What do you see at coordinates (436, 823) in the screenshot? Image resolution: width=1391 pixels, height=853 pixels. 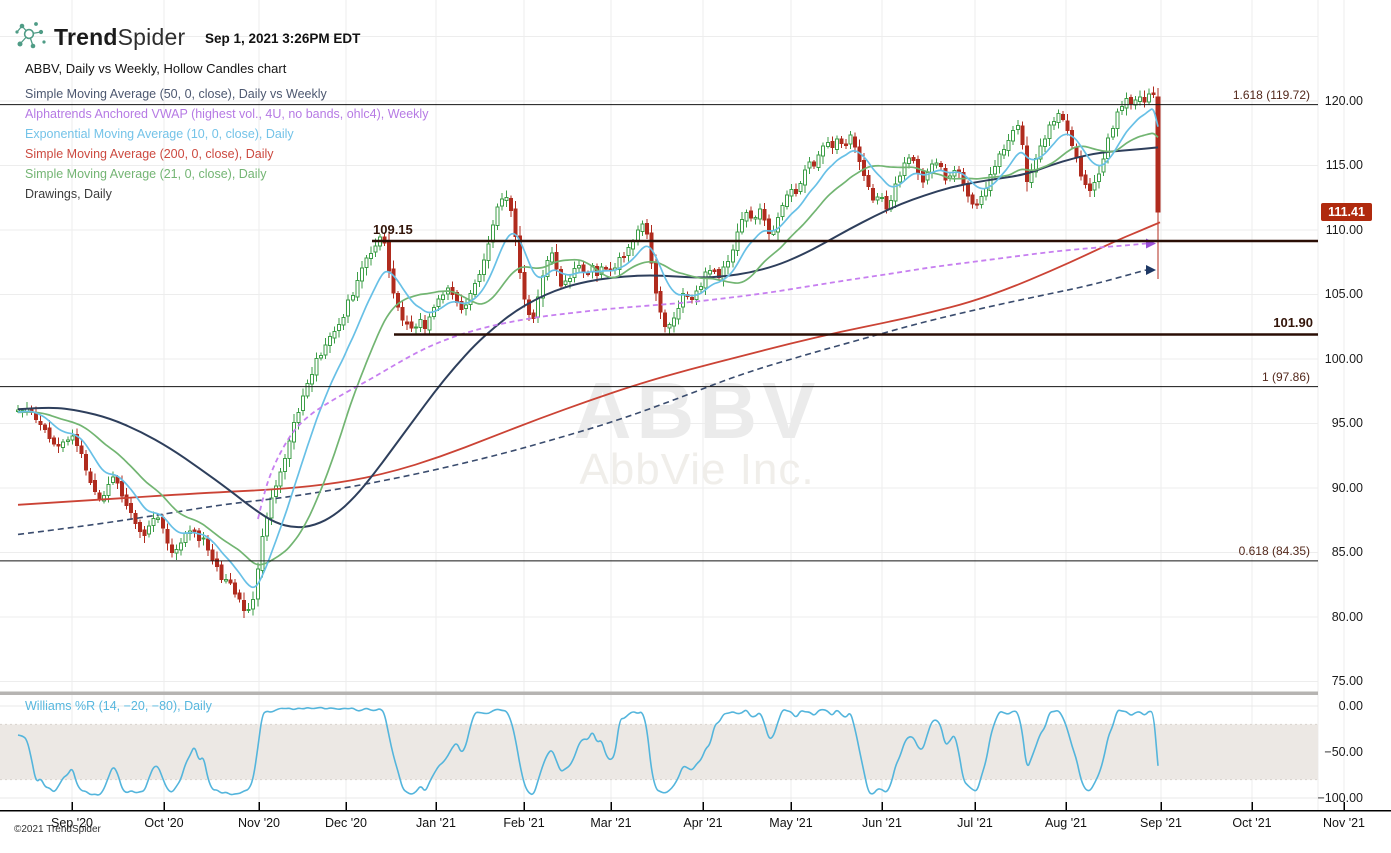 I see `x-axis-month-label: Jan '21` at bounding box center [436, 823].